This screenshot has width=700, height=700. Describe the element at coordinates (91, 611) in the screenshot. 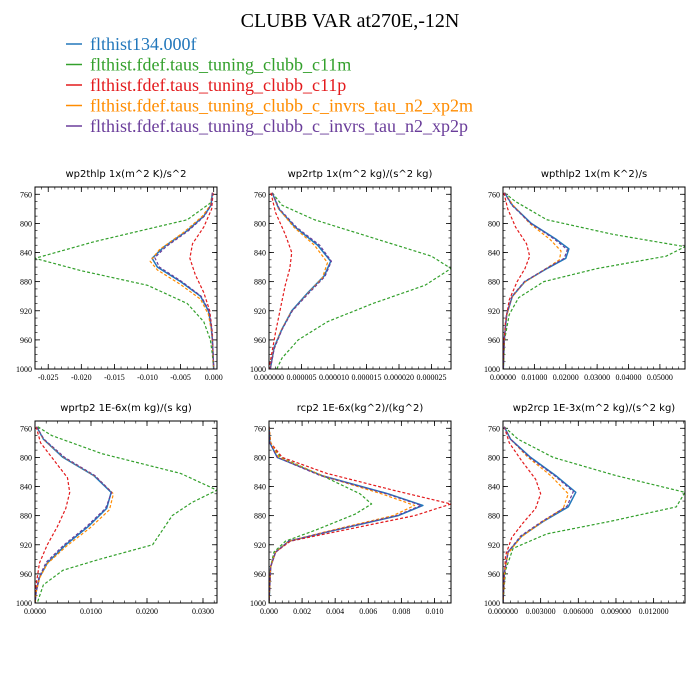

I see `x-tick-label: 0.0100` at that location.